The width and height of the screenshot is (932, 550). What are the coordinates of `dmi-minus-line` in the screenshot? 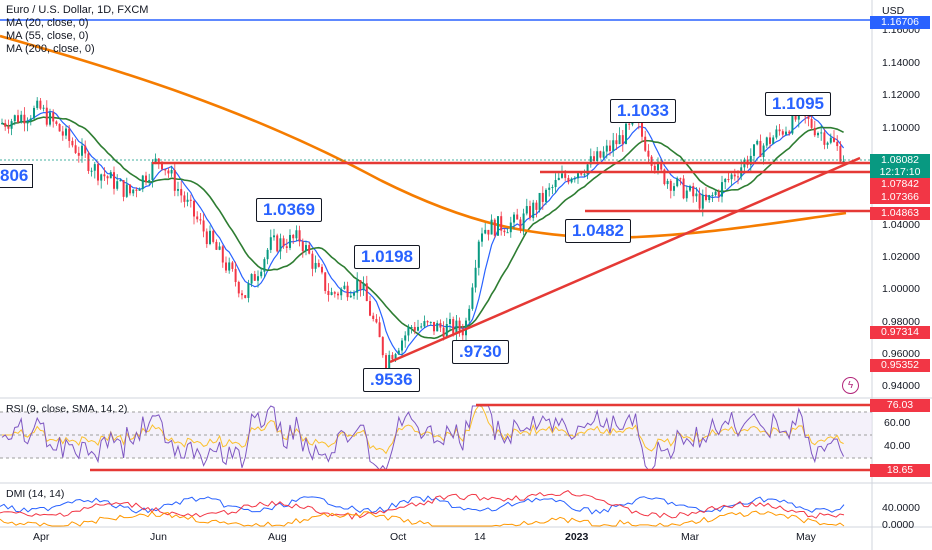 It's located at (422, 505).